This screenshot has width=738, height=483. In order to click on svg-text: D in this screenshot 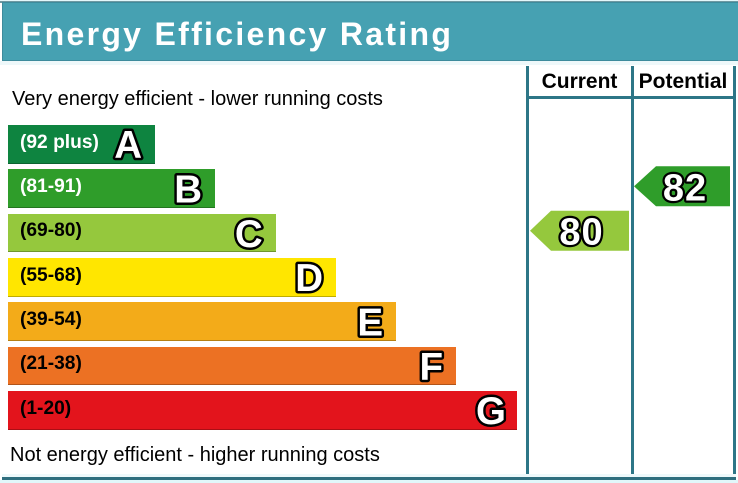, I will do `click(309, 278)`.